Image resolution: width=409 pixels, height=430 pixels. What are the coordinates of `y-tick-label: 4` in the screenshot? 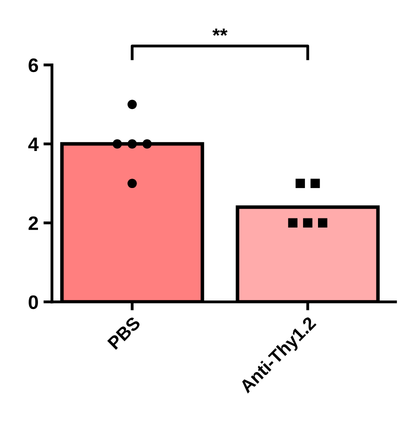 It's located at (33, 144).